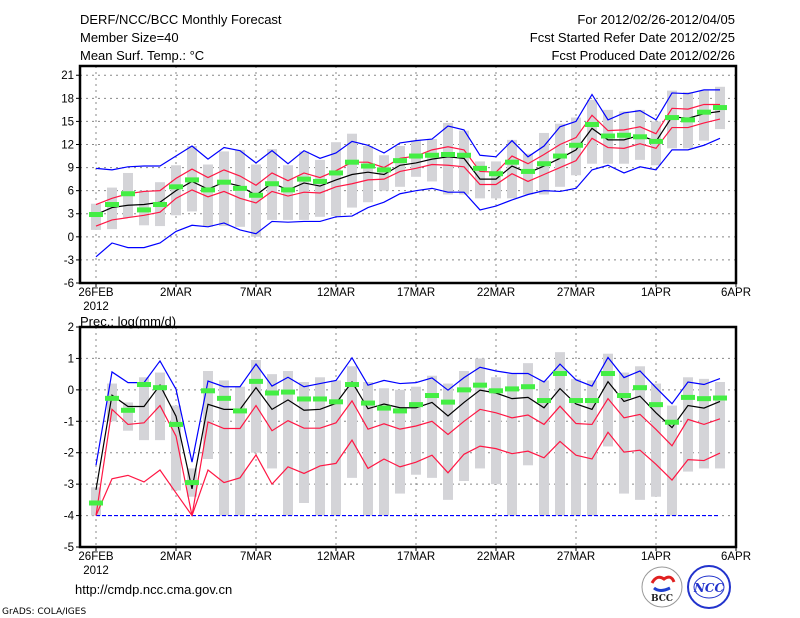 Image resolution: width=800 pixels, height=618 pixels. I want to click on chart-title: DERF/NCC/BCC Monthly Forecast, so click(181, 19).